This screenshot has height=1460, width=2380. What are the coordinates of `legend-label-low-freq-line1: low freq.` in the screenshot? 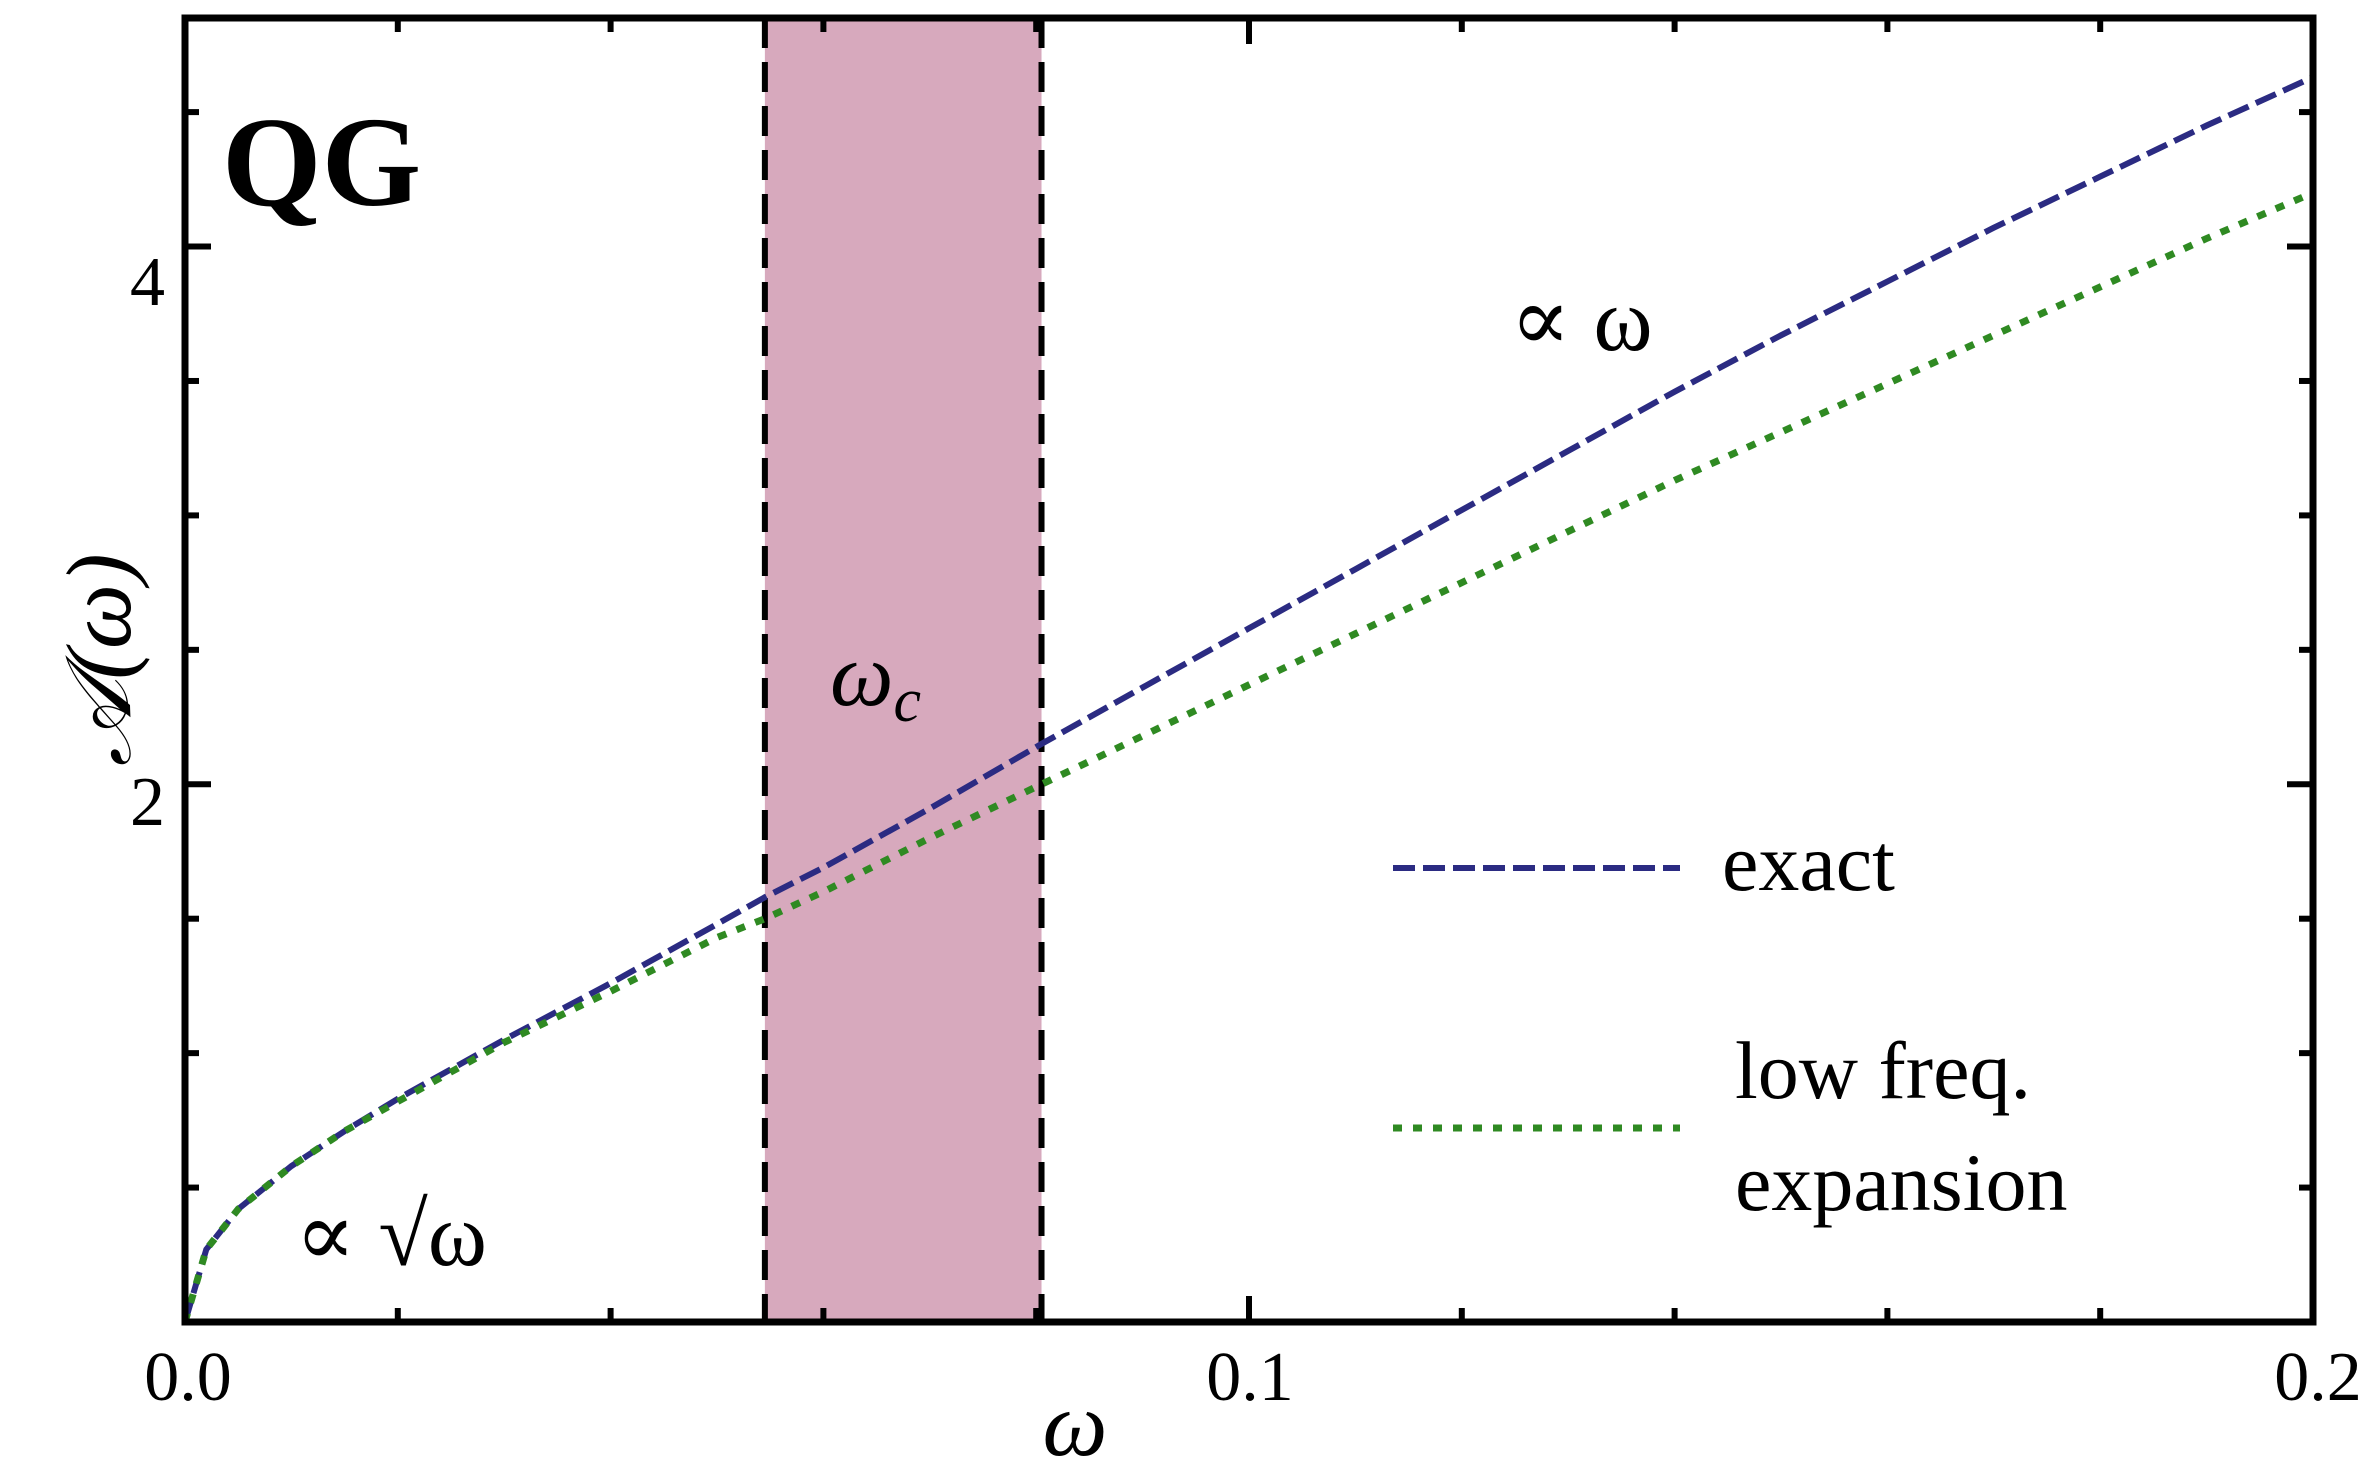 It's located at (1883, 1070).